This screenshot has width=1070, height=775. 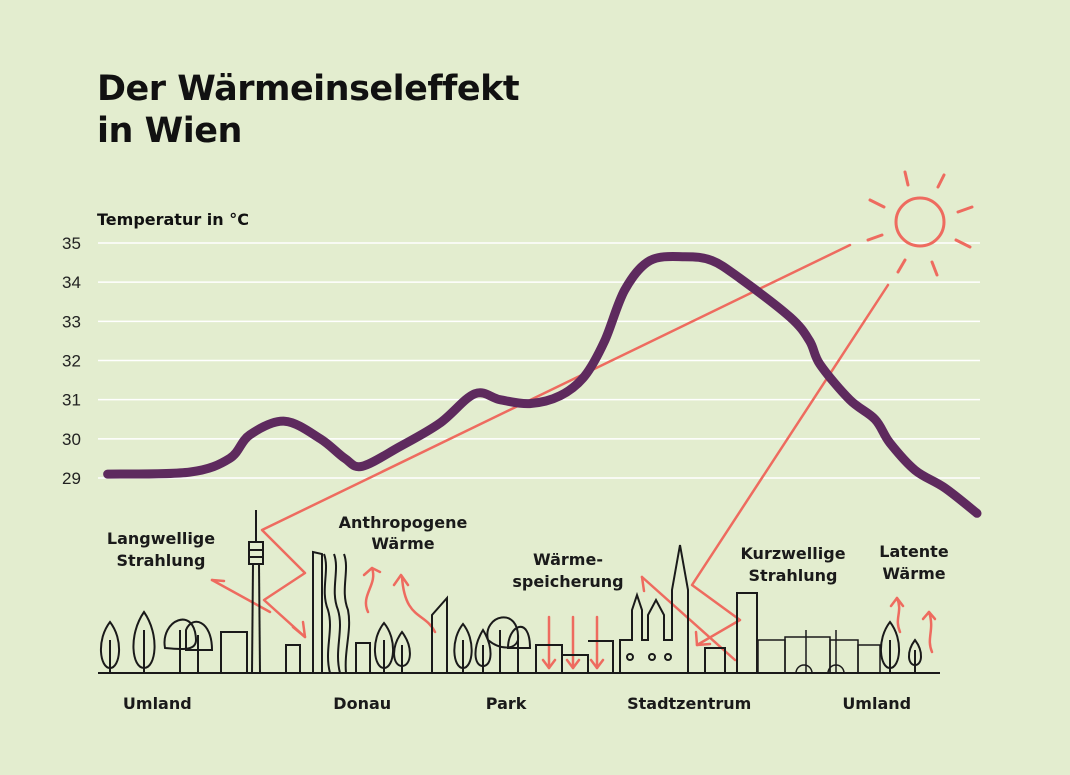 I want to click on y-tick-label: 35, so click(x=71, y=243).